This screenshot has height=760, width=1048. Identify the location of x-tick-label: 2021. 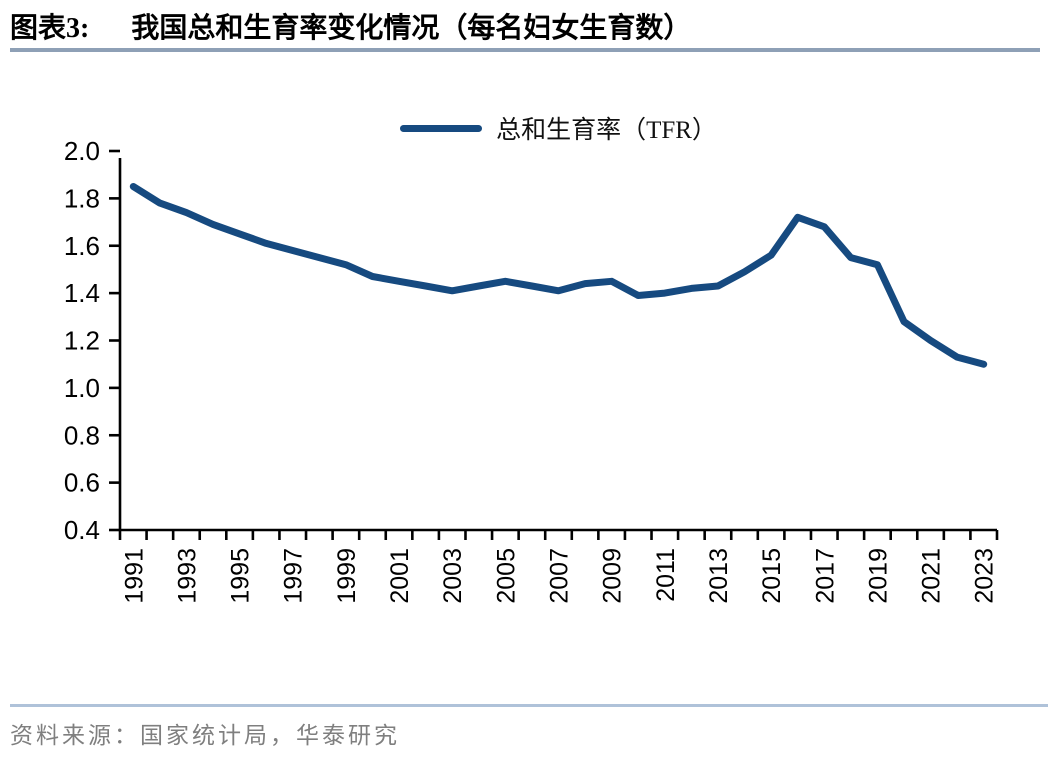
(932, 576).